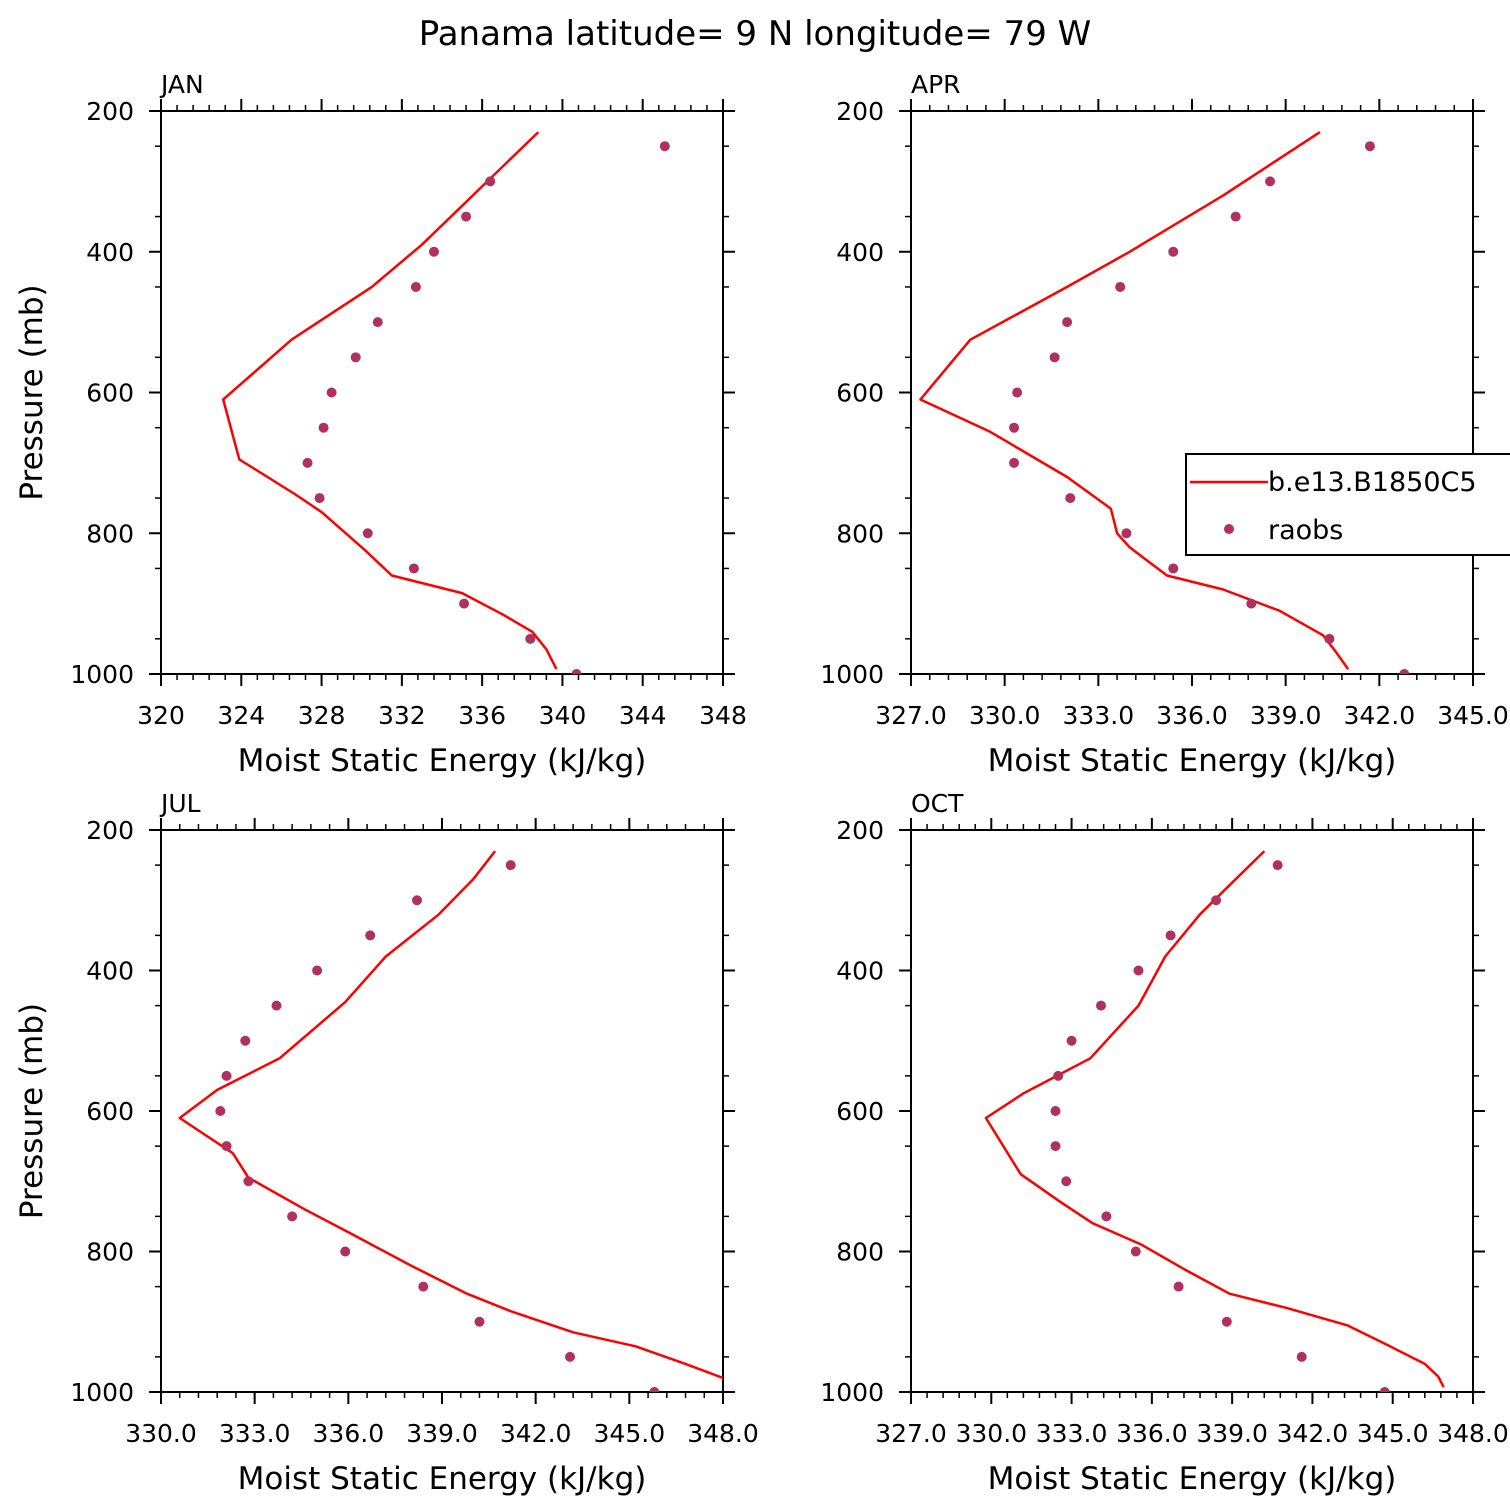  Describe the element at coordinates (1305, 530) in the screenshot. I see `legend-label-raobs: raobs` at that location.